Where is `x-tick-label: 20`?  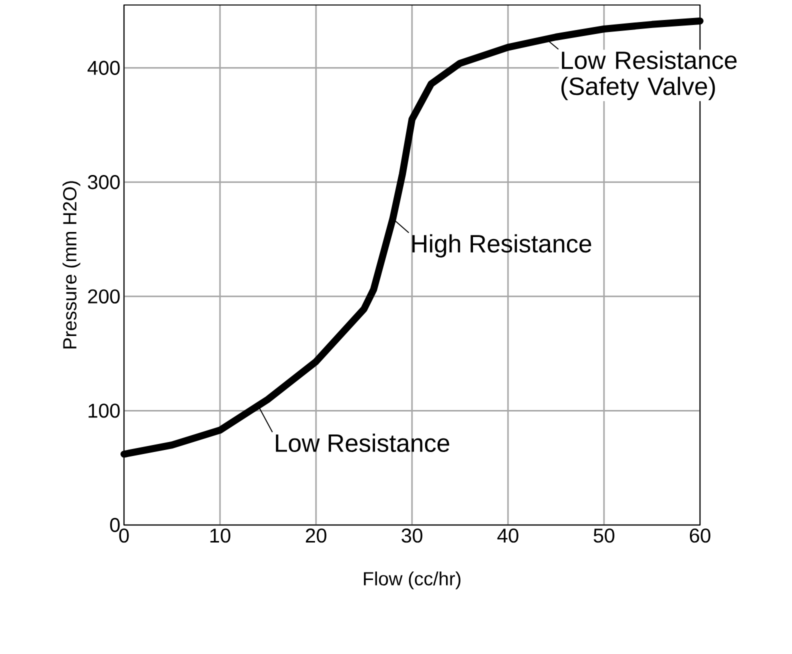 x-tick-label: 20 is located at coordinates (316, 535).